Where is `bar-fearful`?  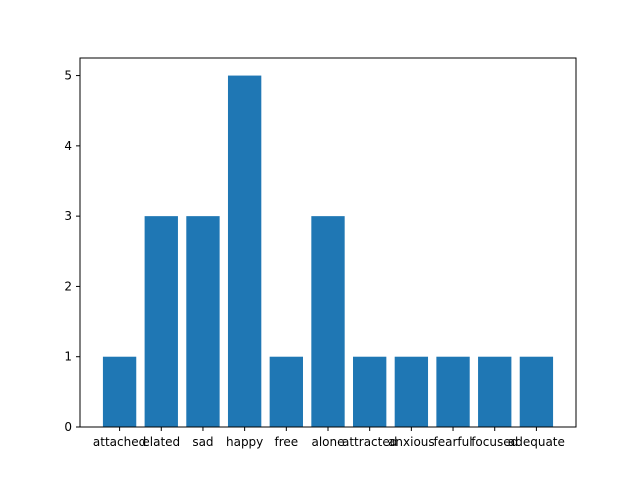
bar-fearful is located at coordinates (453, 391).